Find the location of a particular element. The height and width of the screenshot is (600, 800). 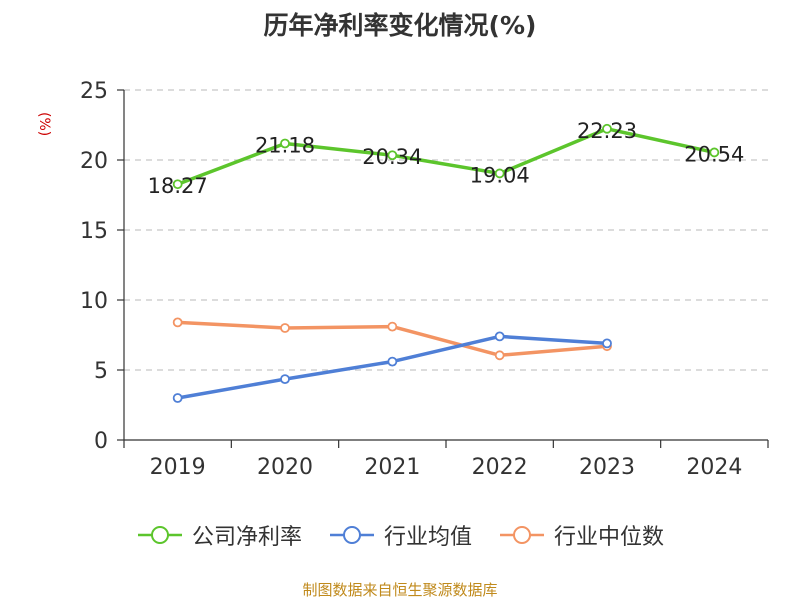

x-tick-label: 2020 is located at coordinates (285, 467).